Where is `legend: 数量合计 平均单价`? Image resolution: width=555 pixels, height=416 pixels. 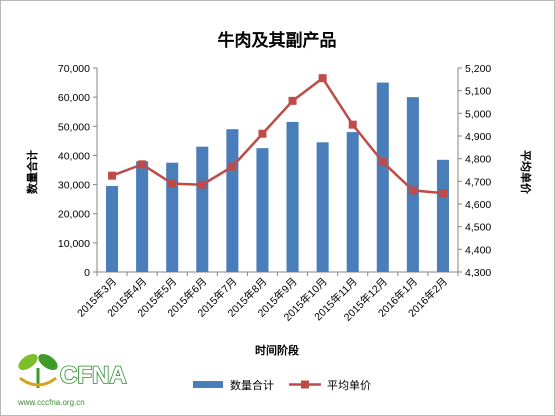
legend: 数量合计 平均单价 is located at coordinates (282, 385).